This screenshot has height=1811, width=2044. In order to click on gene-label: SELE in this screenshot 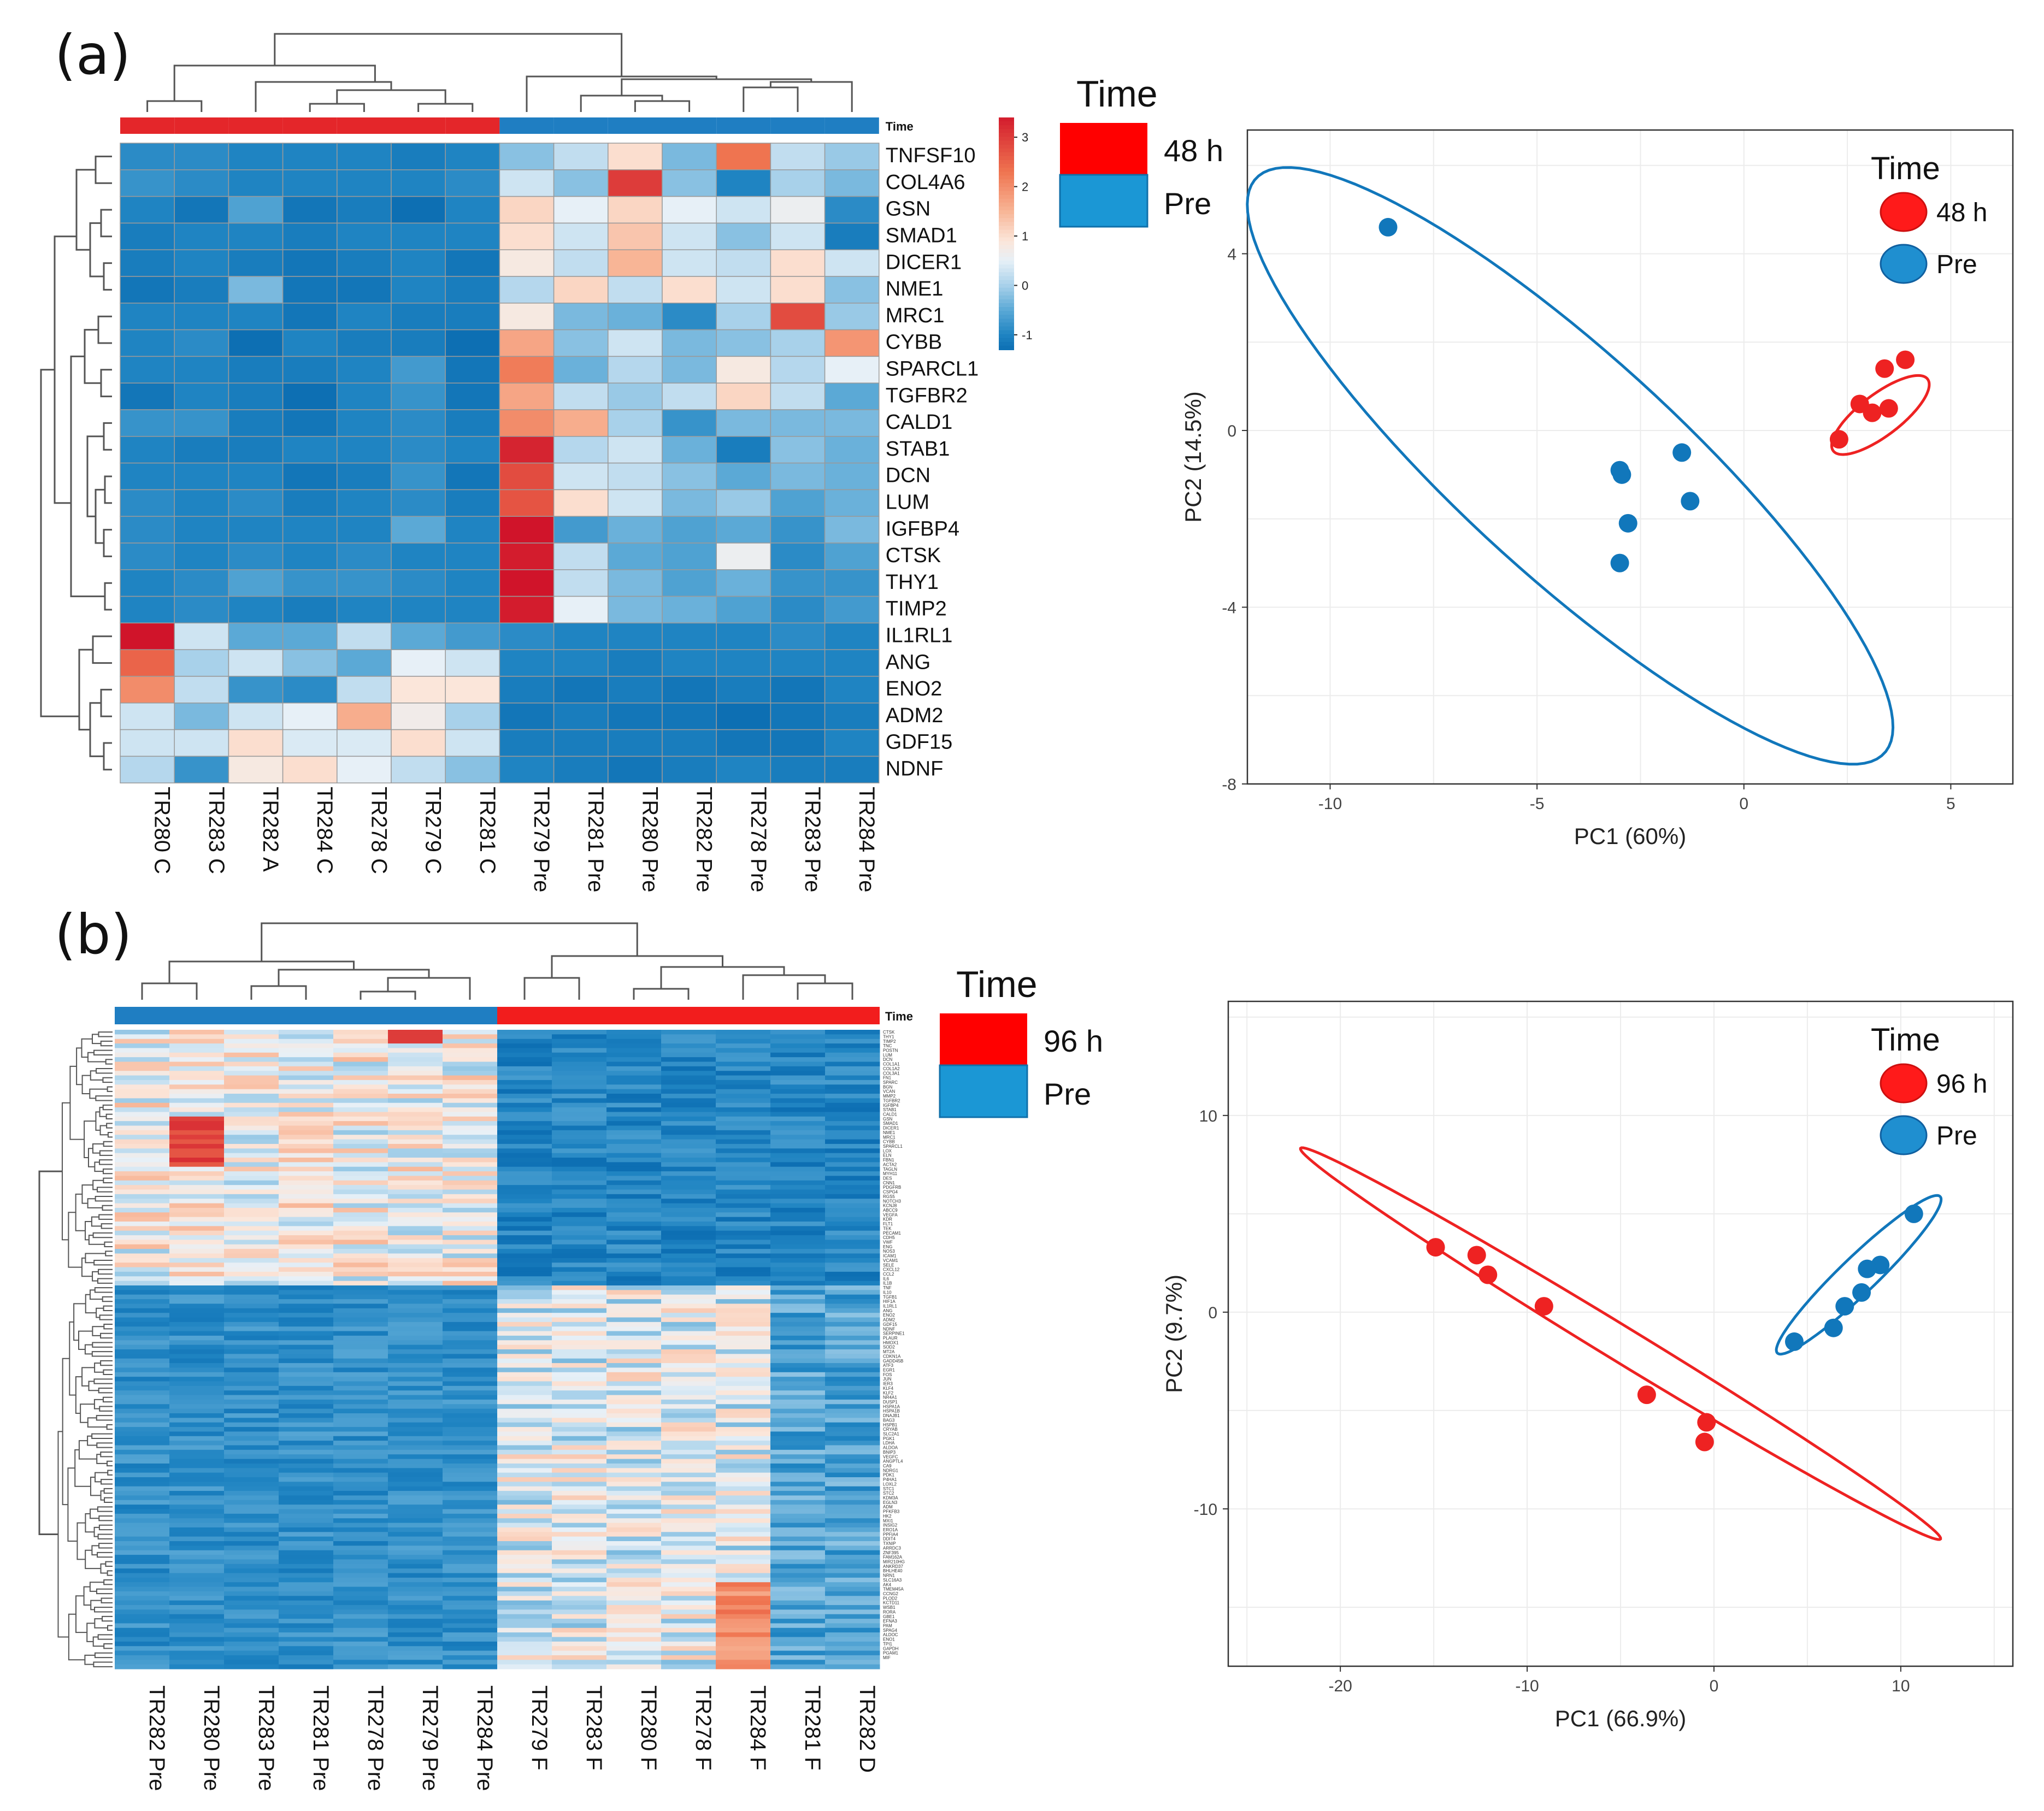, I will do `click(888, 1265)`.